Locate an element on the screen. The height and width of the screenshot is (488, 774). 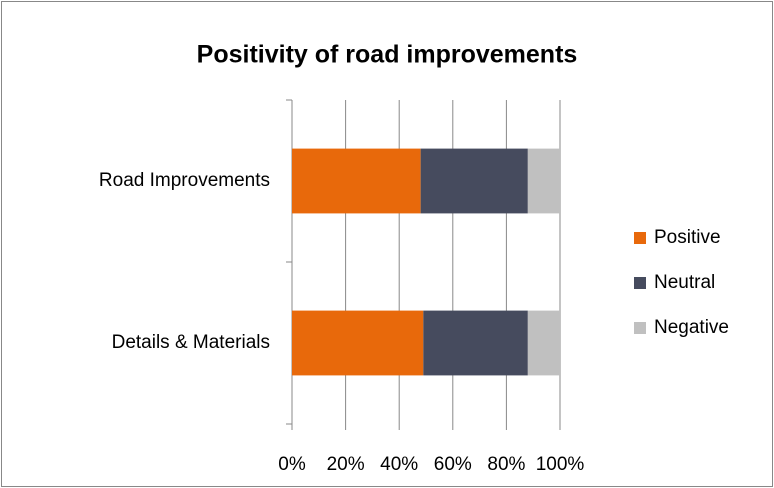
legend-label: Negative is located at coordinates (691, 327).